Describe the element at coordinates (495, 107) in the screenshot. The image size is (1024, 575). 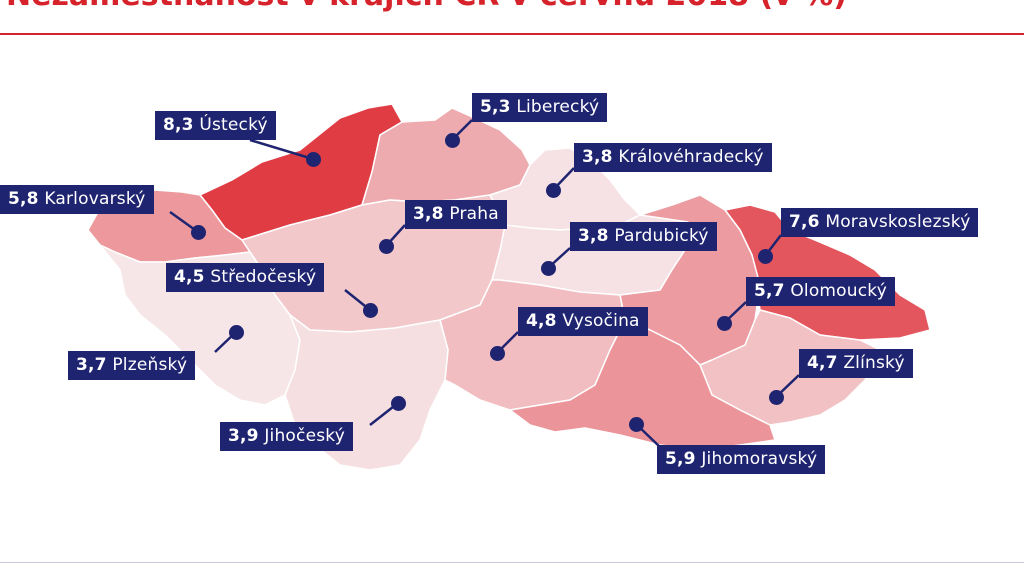
I see `region-value: 5,3` at that location.